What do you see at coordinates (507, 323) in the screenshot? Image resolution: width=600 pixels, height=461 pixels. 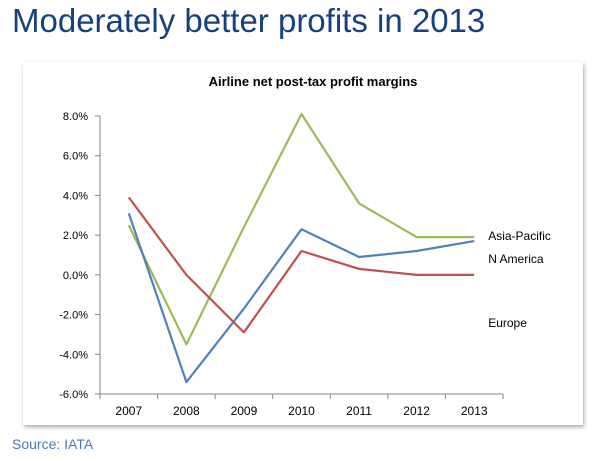 I see `series-label-europe: Europe` at bounding box center [507, 323].